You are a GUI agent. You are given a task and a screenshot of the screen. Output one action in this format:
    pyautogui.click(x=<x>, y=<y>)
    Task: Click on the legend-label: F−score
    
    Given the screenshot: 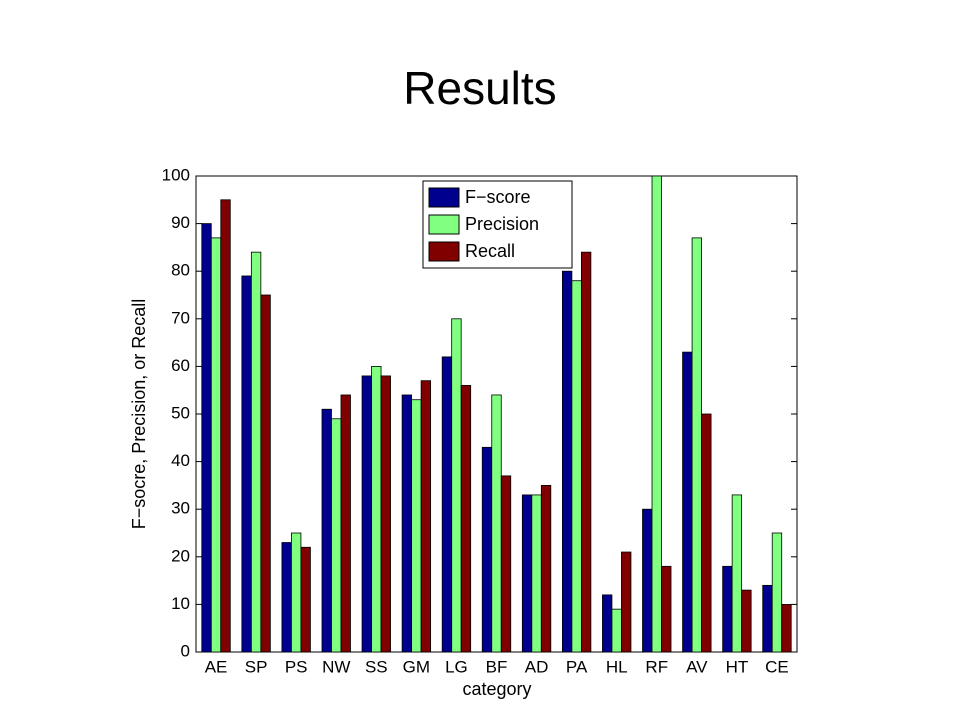 What is the action you would take?
    pyautogui.click(x=498, y=197)
    